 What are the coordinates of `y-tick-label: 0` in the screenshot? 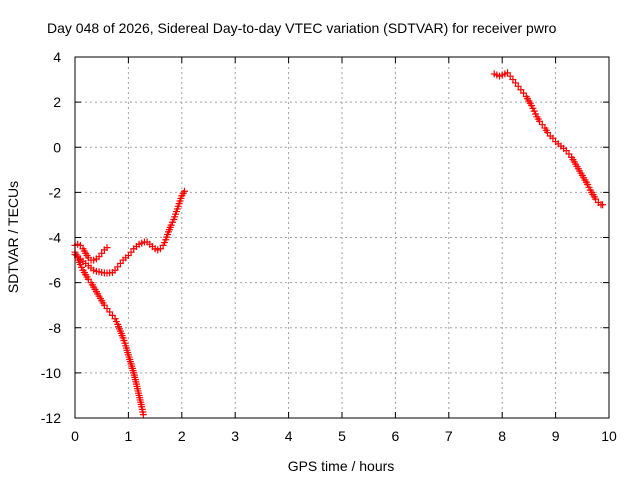 It's located at (57, 147).